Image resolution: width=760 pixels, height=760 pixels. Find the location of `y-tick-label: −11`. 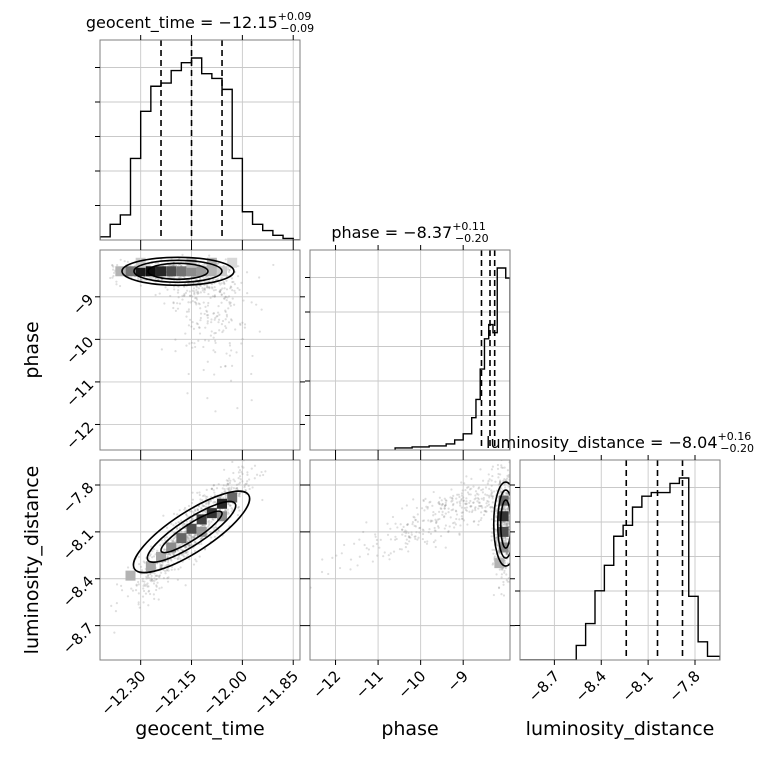

y-tick-label: −11 is located at coordinates (79, 393).